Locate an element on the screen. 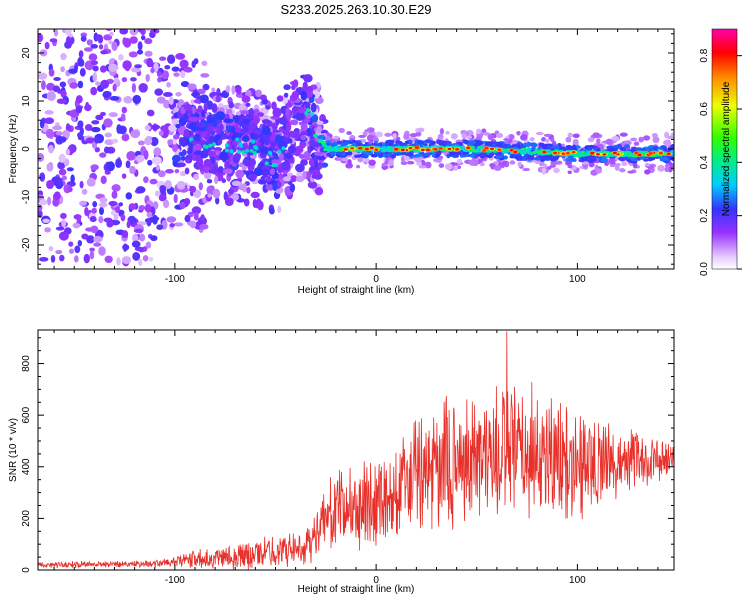 The width and height of the screenshot is (750, 600). y-tick-label: 0 is located at coordinates (26, 149).